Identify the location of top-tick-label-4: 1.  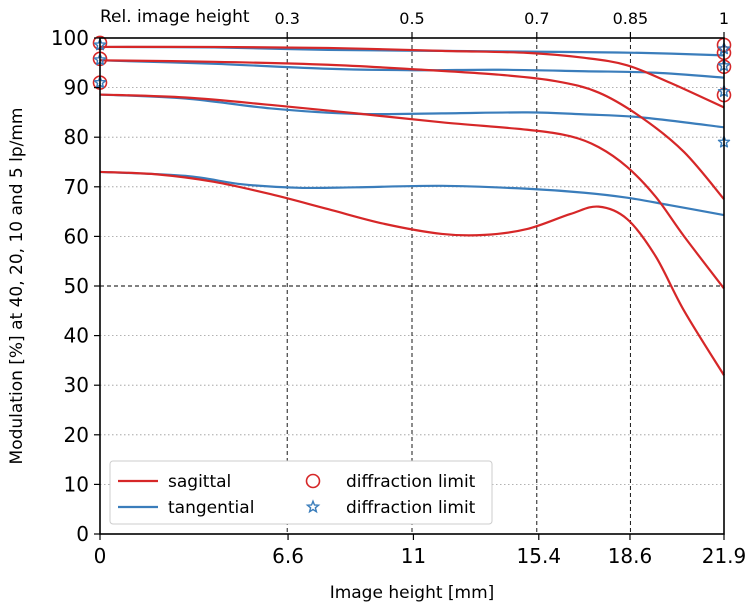
(724, 18).